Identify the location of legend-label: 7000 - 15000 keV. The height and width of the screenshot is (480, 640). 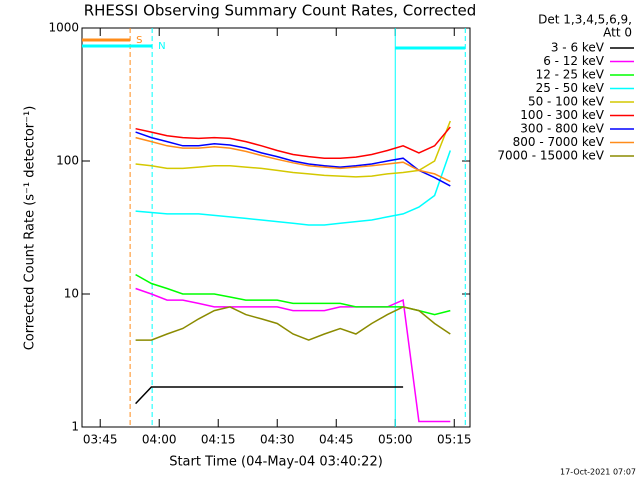
(550, 156).